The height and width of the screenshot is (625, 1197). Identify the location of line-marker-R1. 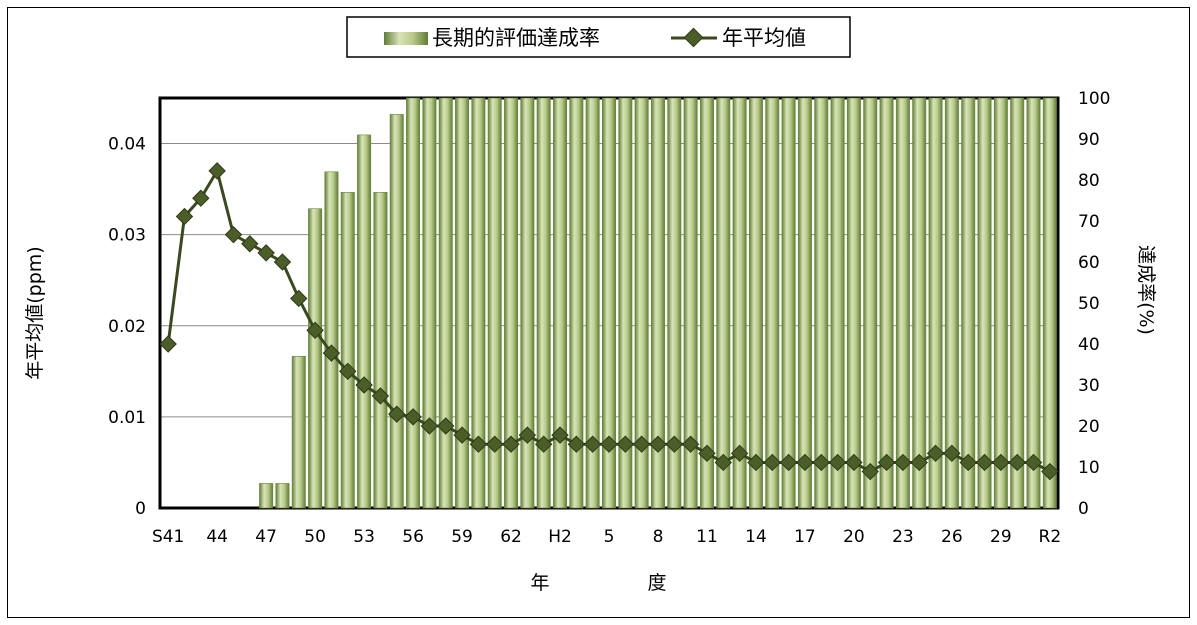
(1033, 462).